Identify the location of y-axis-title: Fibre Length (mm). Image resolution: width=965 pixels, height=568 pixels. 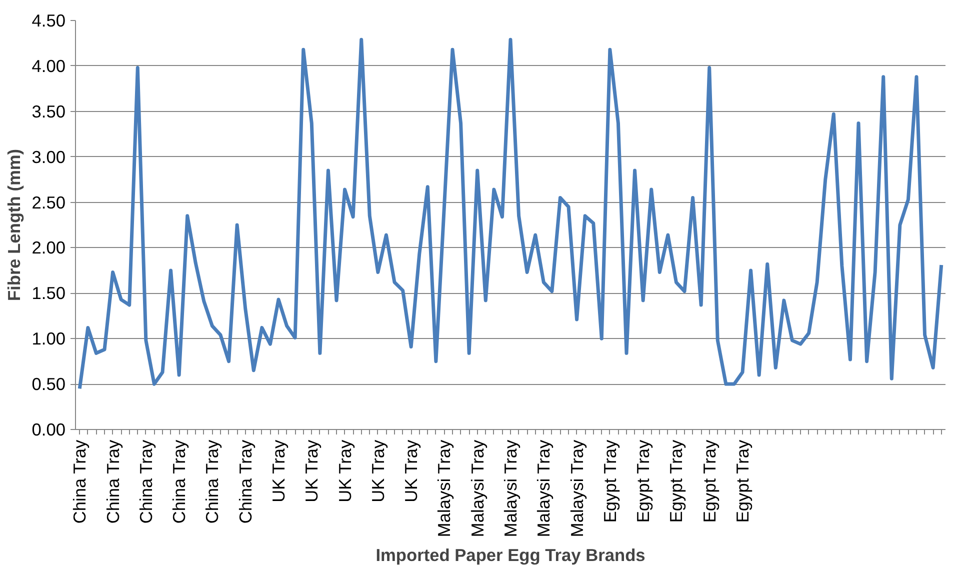
(14, 225).